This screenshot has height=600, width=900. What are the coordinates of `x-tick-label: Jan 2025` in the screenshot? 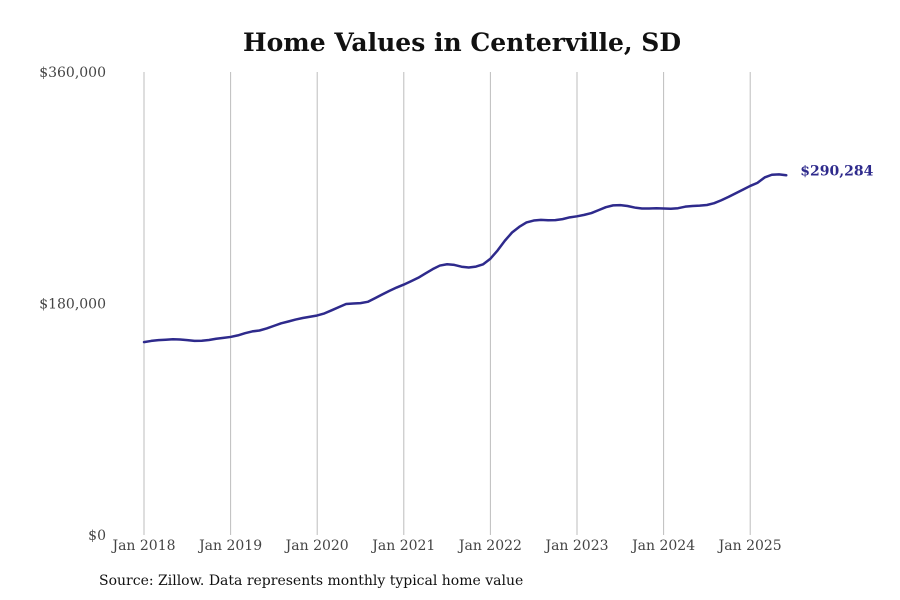 It's located at (749, 546).